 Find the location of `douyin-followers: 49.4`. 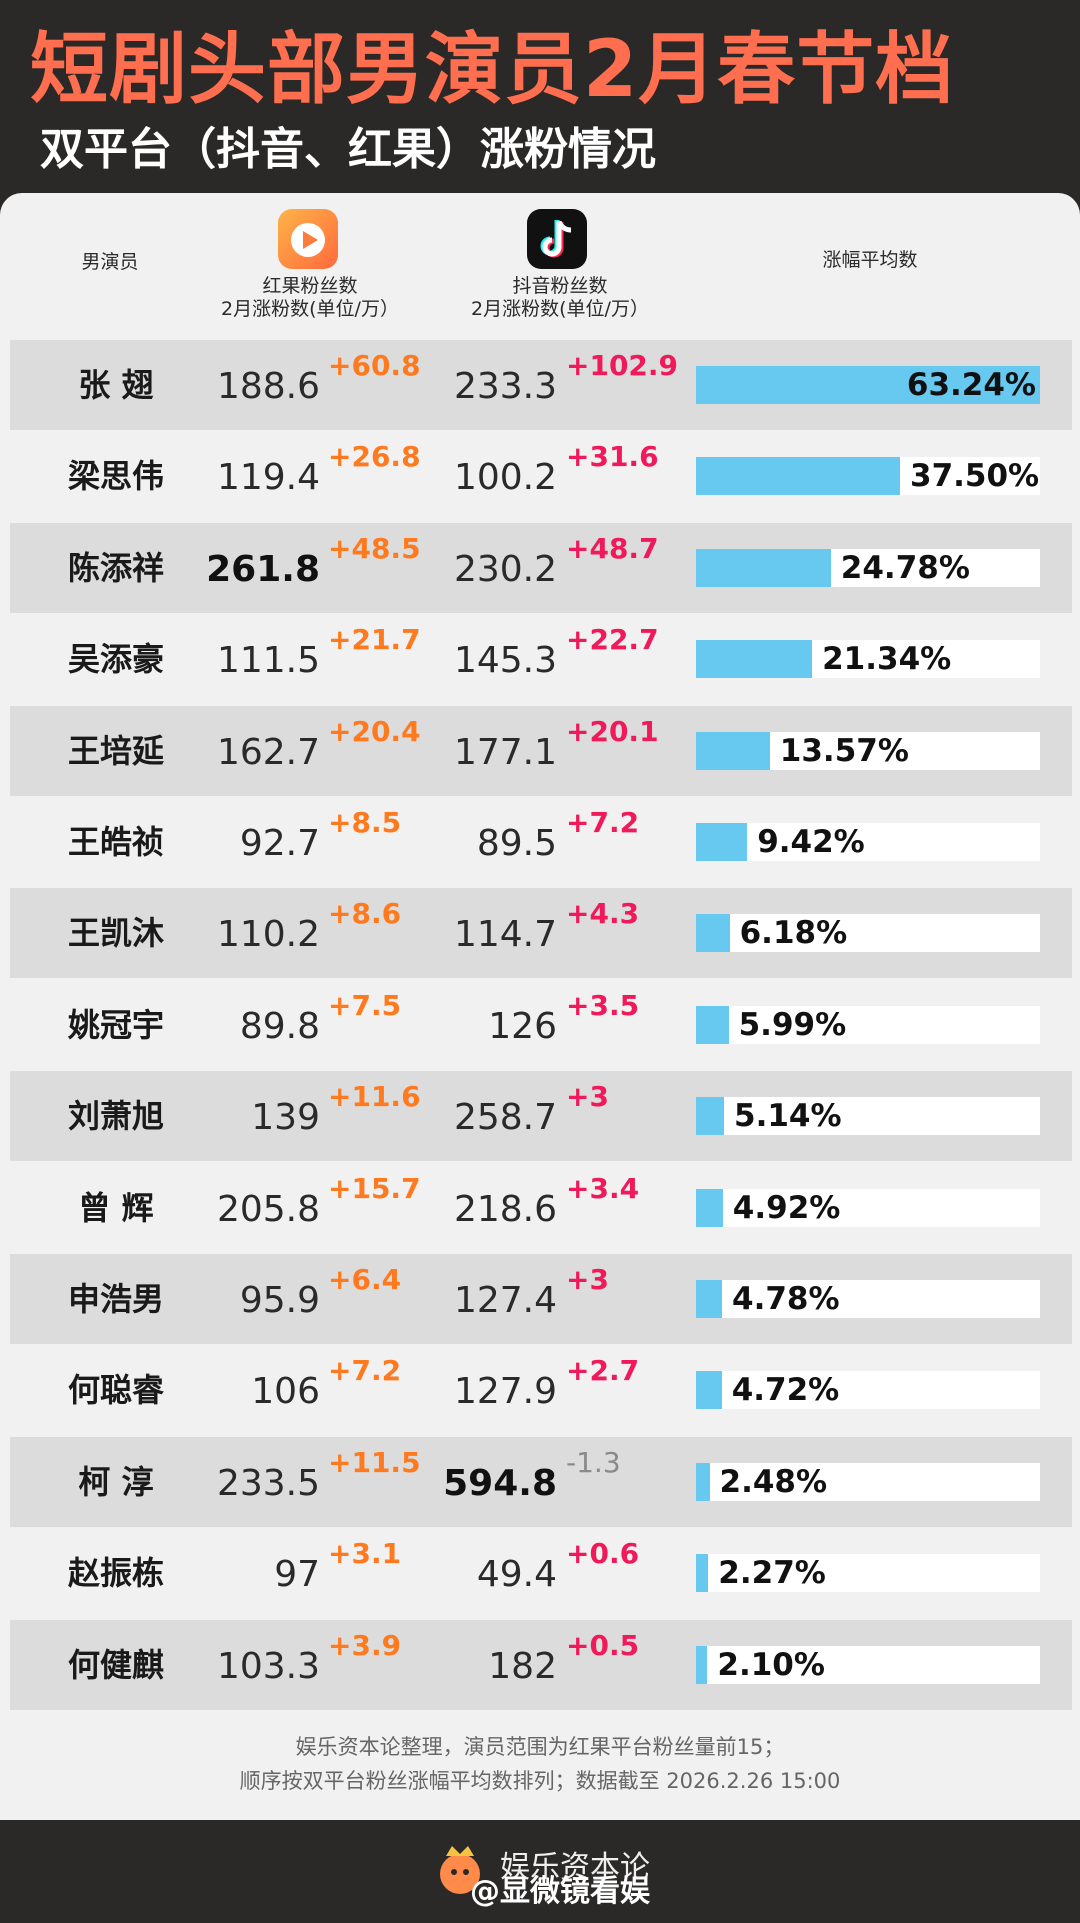

douyin-followers: 49.4 is located at coordinates (516, 1574).